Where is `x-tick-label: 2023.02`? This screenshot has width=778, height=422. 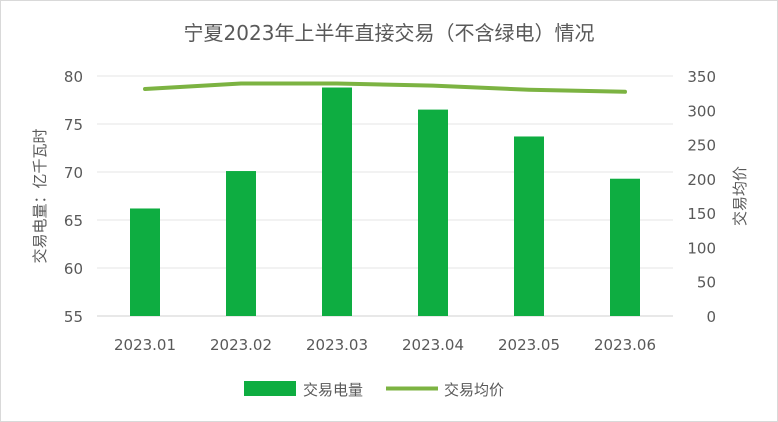 x-tick-label: 2023.02 is located at coordinates (241, 345).